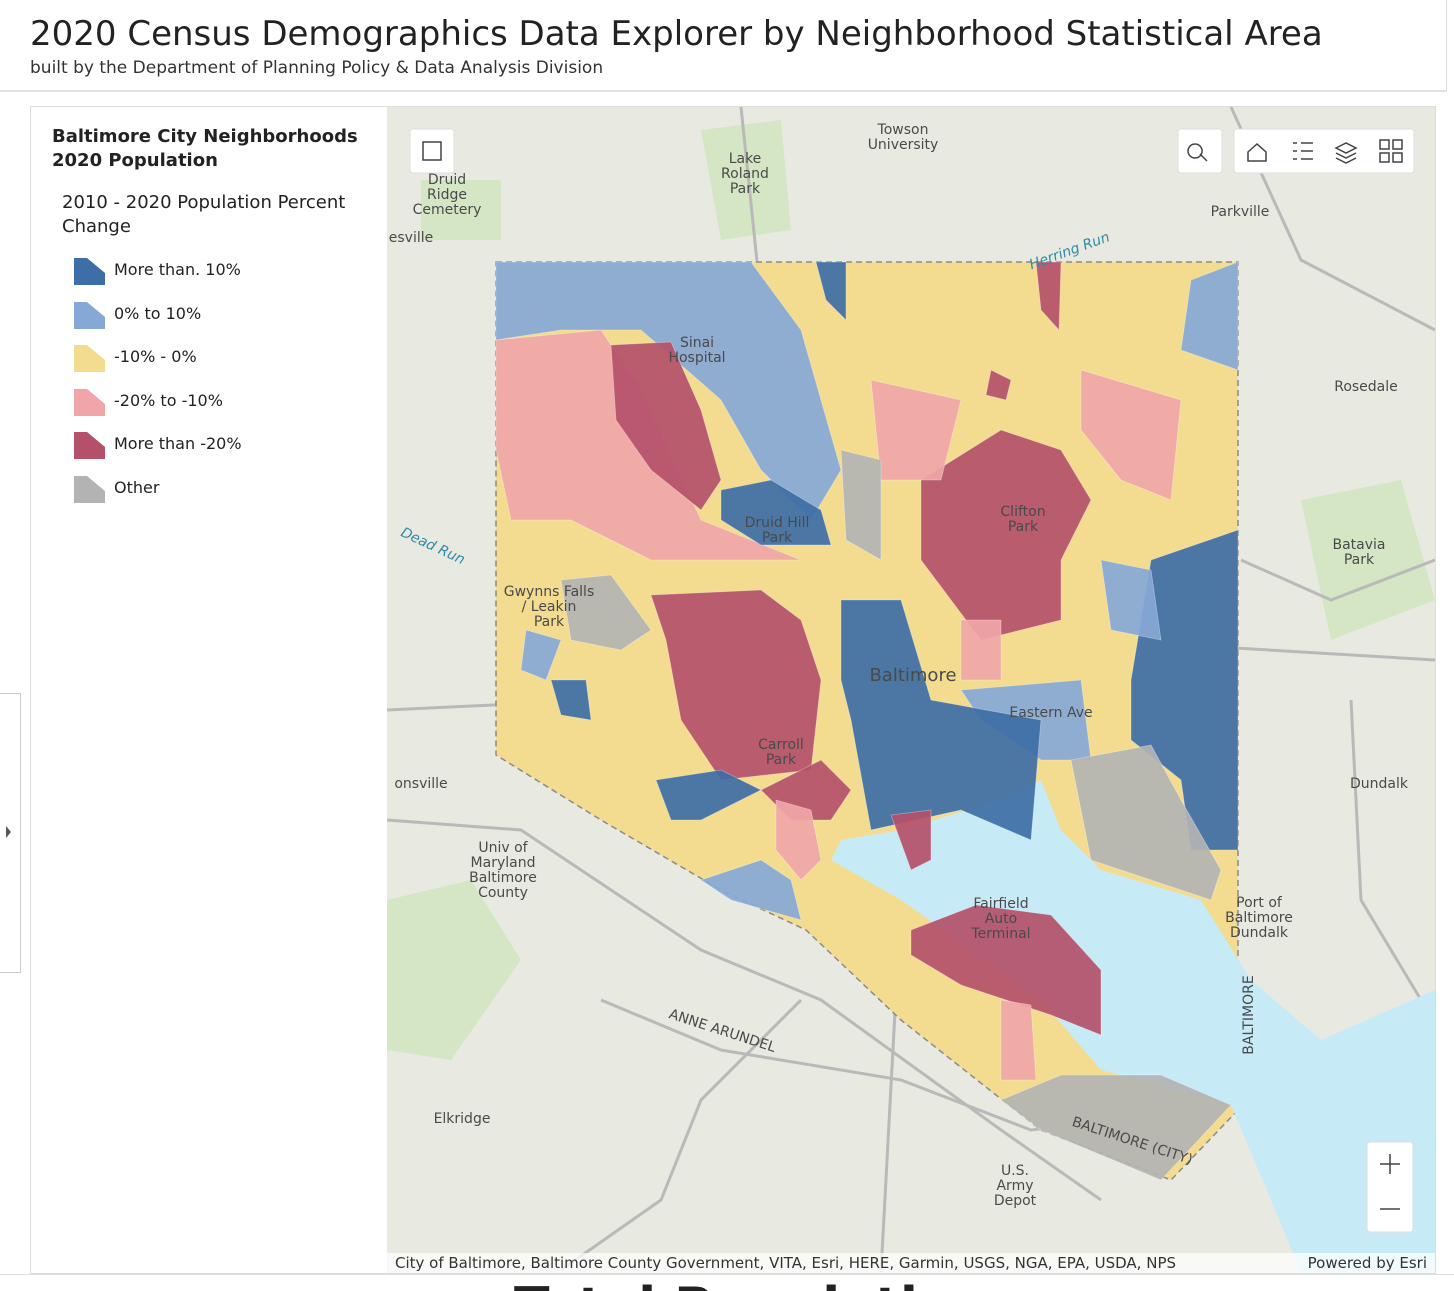  What do you see at coordinates (168, 400) in the screenshot?
I see `legend-label: -20% to -10%` at bounding box center [168, 400].